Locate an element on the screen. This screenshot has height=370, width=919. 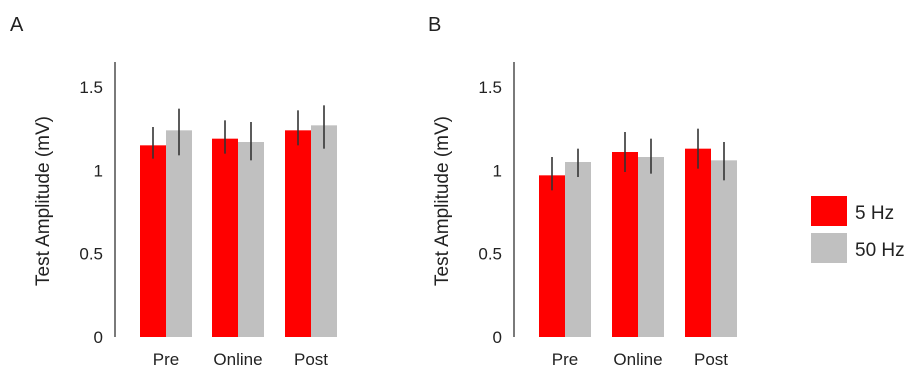
bar-a-post-5hz is located at coordinates (298, 233).